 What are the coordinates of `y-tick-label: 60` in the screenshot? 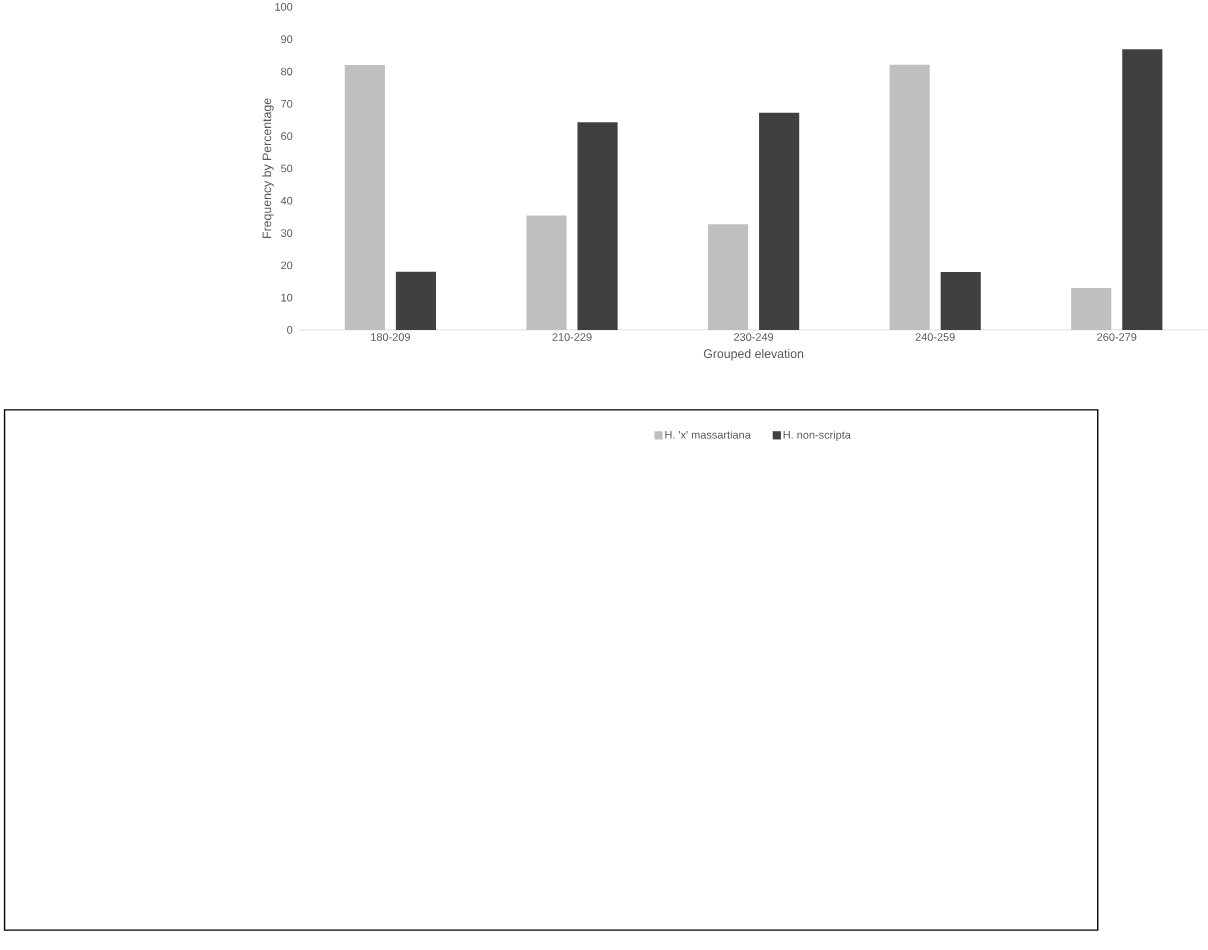 It's located at (287, 136).